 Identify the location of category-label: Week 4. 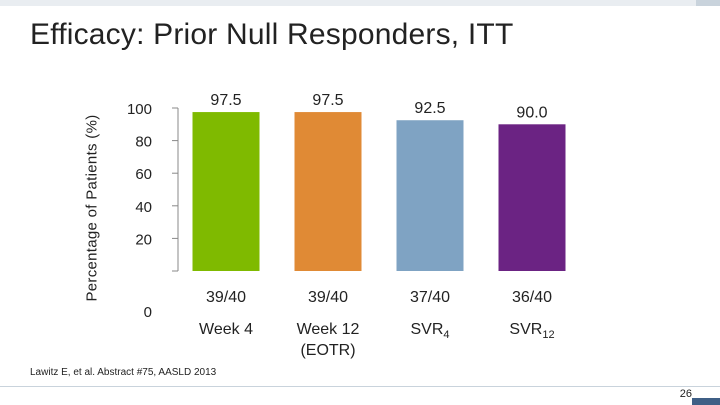
(226, 329).